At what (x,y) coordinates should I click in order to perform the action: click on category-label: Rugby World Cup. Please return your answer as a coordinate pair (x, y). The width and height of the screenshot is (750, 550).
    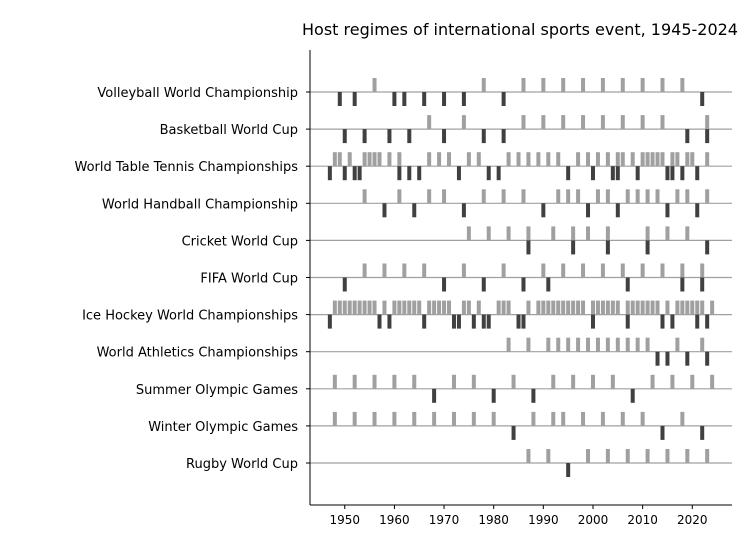
    Looking at the image, I should click on (242, 464).